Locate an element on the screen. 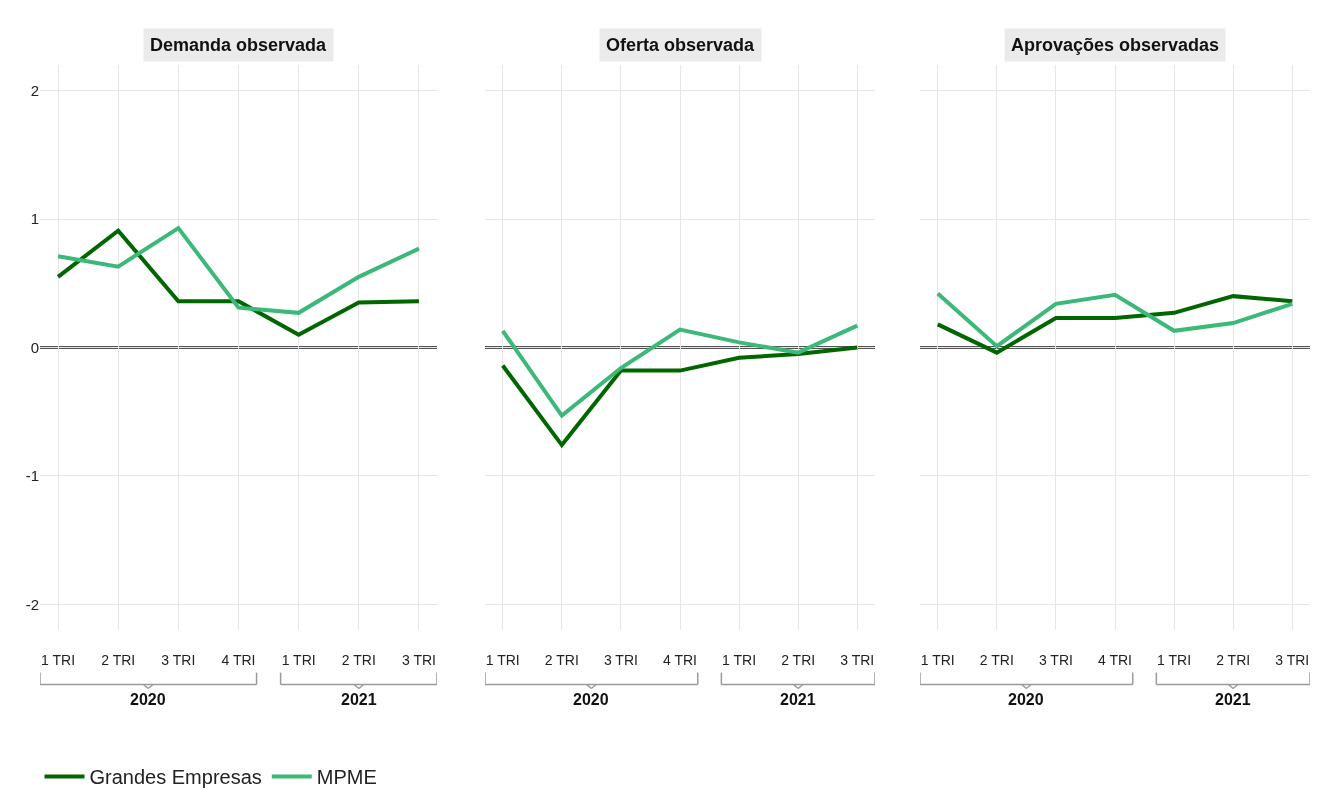 The width and height of the screenshot is (1317, 796). legend-label: Grandes Empresas is located at coordinates (175, 777).